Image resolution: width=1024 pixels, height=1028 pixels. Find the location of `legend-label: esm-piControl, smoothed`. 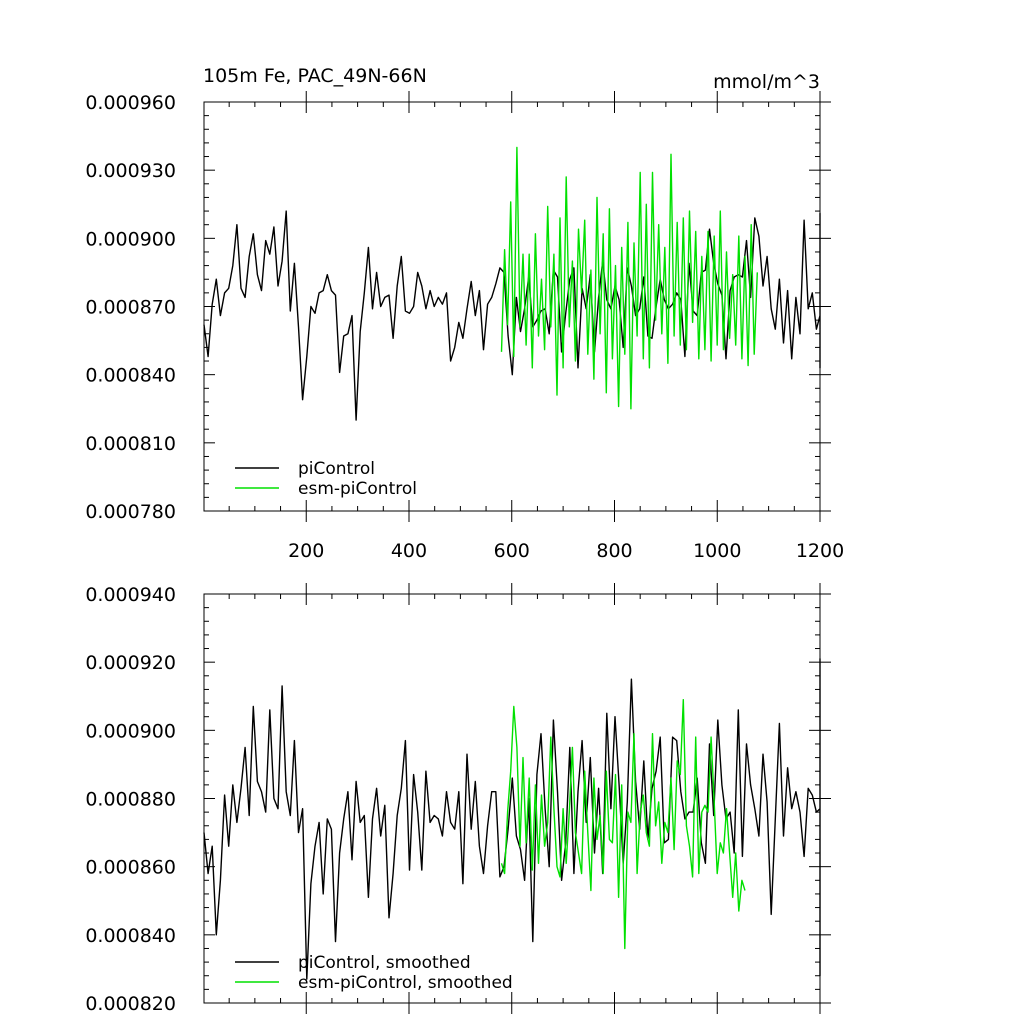

legend-label: esm-piControl, smoothed is located at coordinates (405, 983).